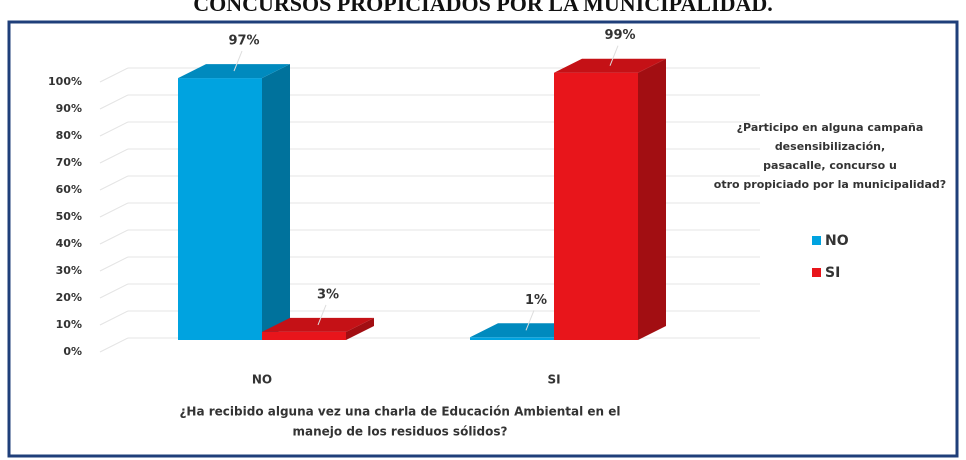 This screenshot has width=966, height=460. What do you see at coordinates (69, 189) in the screenshot?
I see `y-tick-label: 60%` at bounding box center [69, 189].